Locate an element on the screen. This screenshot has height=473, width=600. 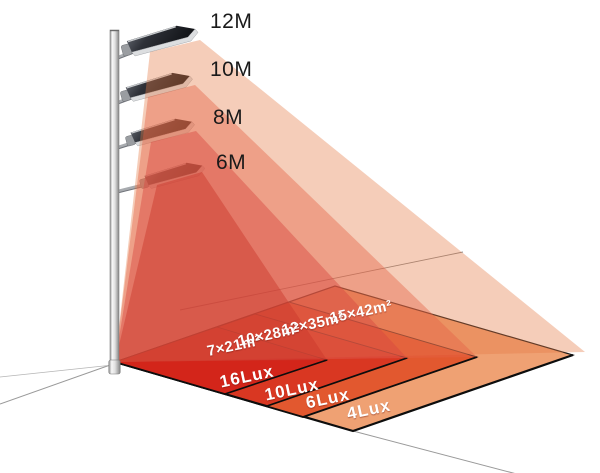
pole-base is located at coordinates (114, 367).